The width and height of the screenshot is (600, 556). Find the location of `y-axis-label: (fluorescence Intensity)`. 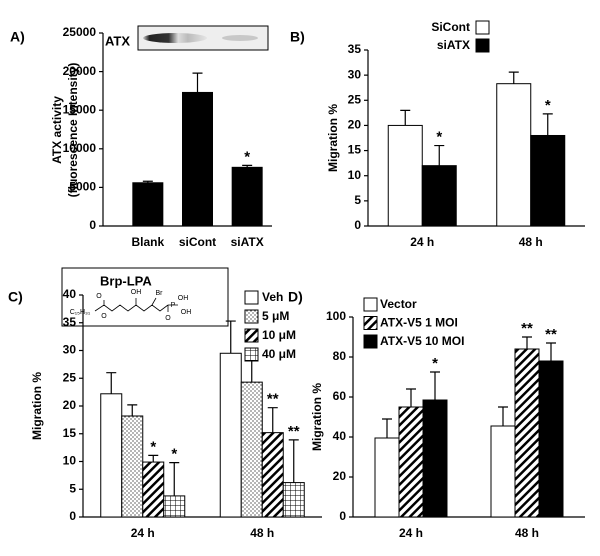

y-axis-label: (fluorescence Intensity) is located at coordinates (73, 130).